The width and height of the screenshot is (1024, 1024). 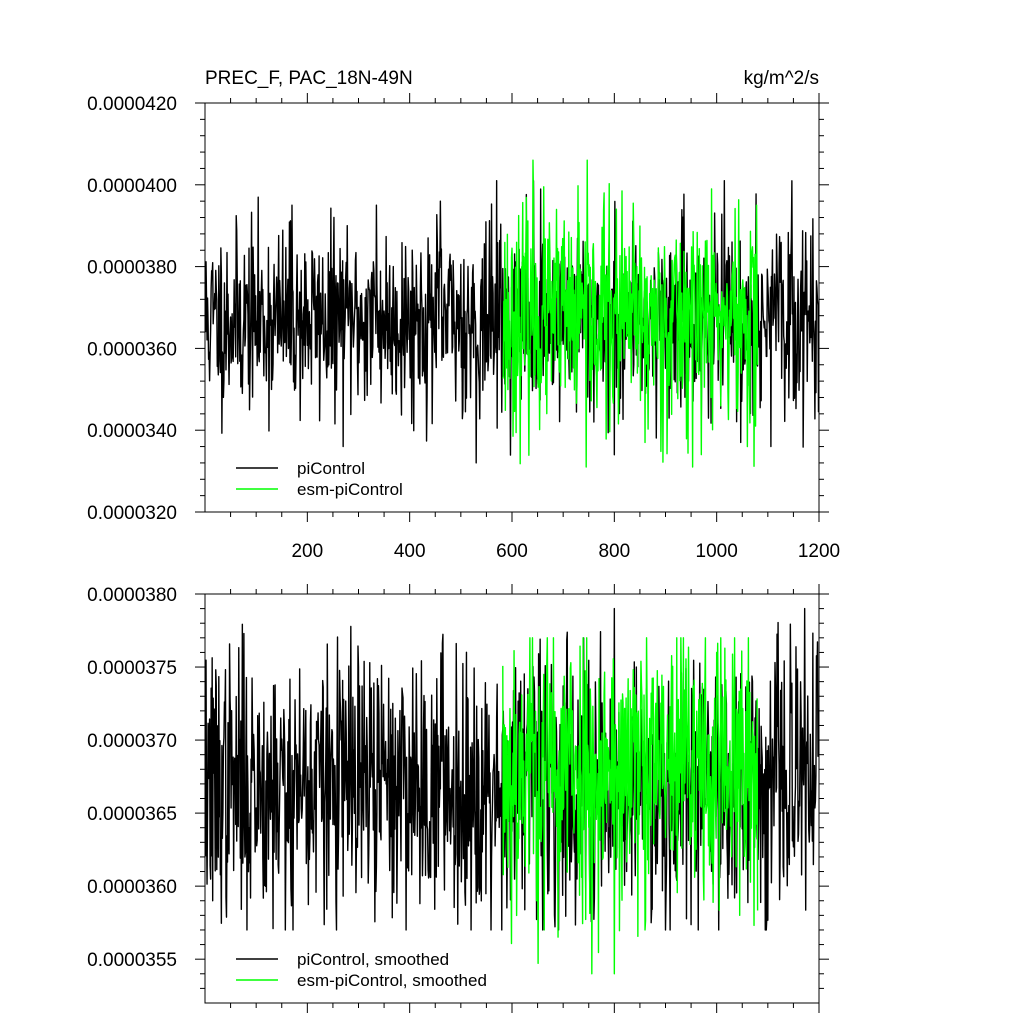 I want to click on y-tick-label: 0.0000420, so click(x=132, y=104).